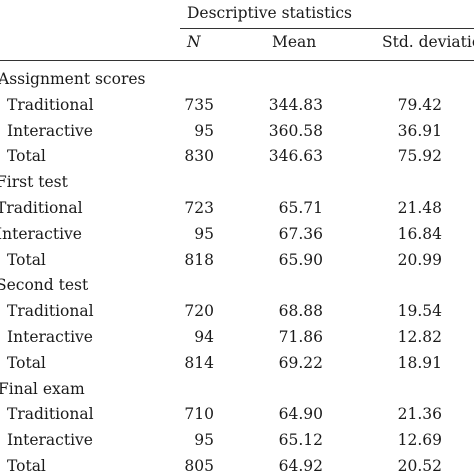  What do you see at coordinates (199, 362) in the screenshot?
I see `cell-n: 814` at bounding box center [199, 362].